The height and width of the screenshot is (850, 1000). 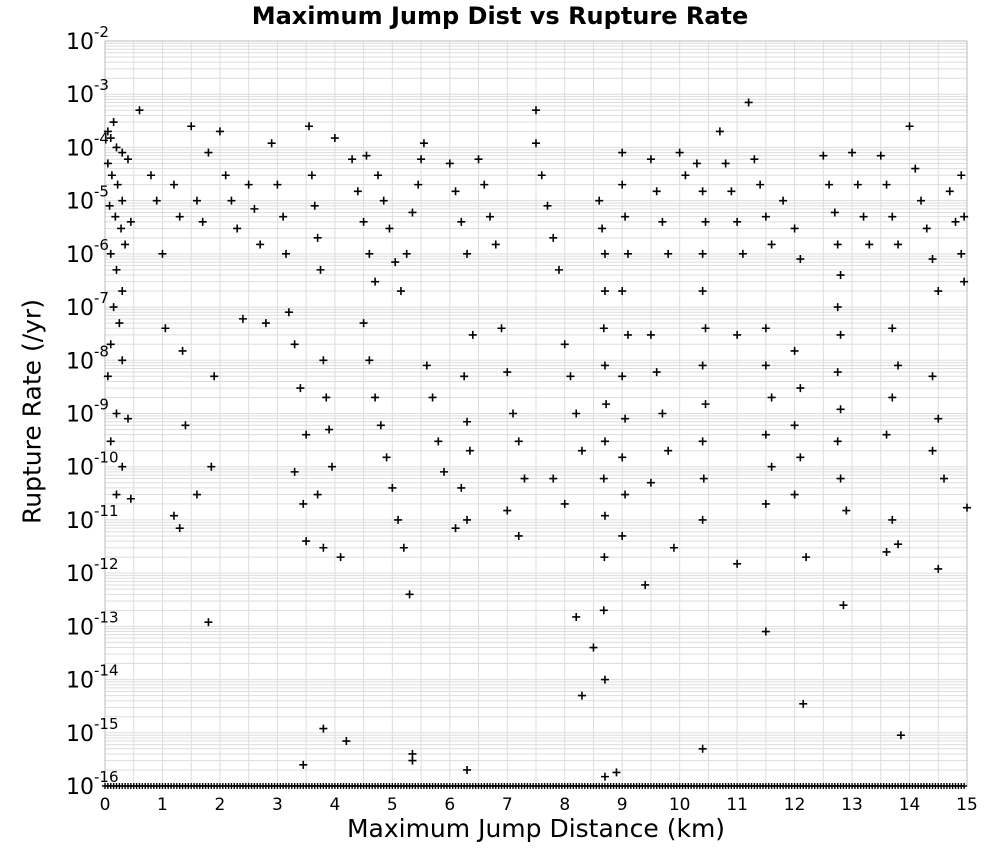 I want to click on x-tick-label: 3, so click(x=277, y=805).